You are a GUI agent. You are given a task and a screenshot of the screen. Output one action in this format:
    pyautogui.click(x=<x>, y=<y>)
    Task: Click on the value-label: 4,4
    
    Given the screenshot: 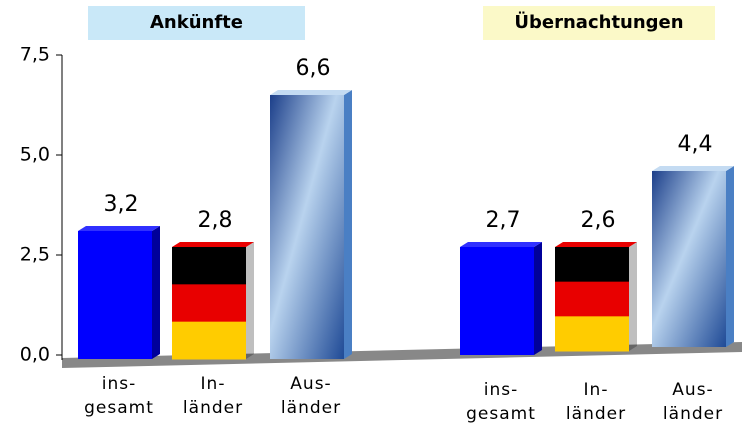 What is the action you would take?
    pyautogui.click(x=695, y=144)
    